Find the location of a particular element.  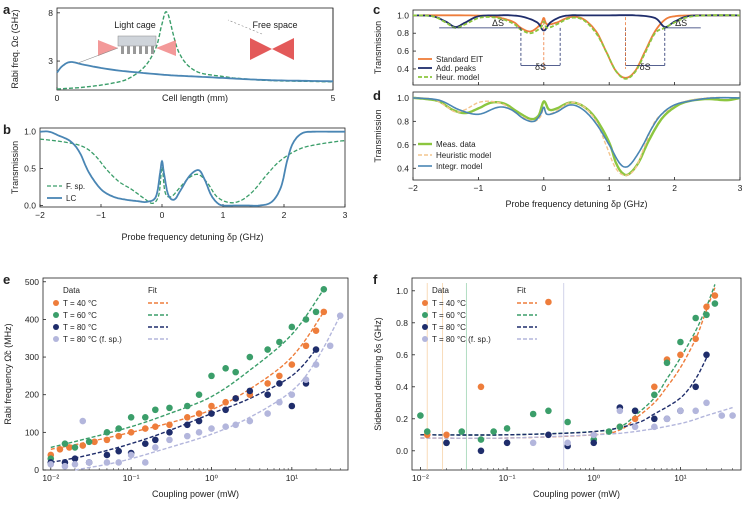

panel-letter-e: e is located at coordinates (6, 279).